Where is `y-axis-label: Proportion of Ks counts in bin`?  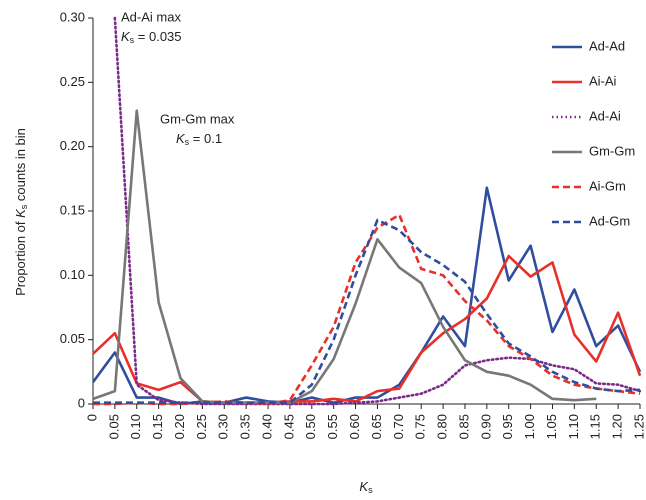 y-axis-label: Proportion of Ks counts in bin is located at coordinates (21, 212).